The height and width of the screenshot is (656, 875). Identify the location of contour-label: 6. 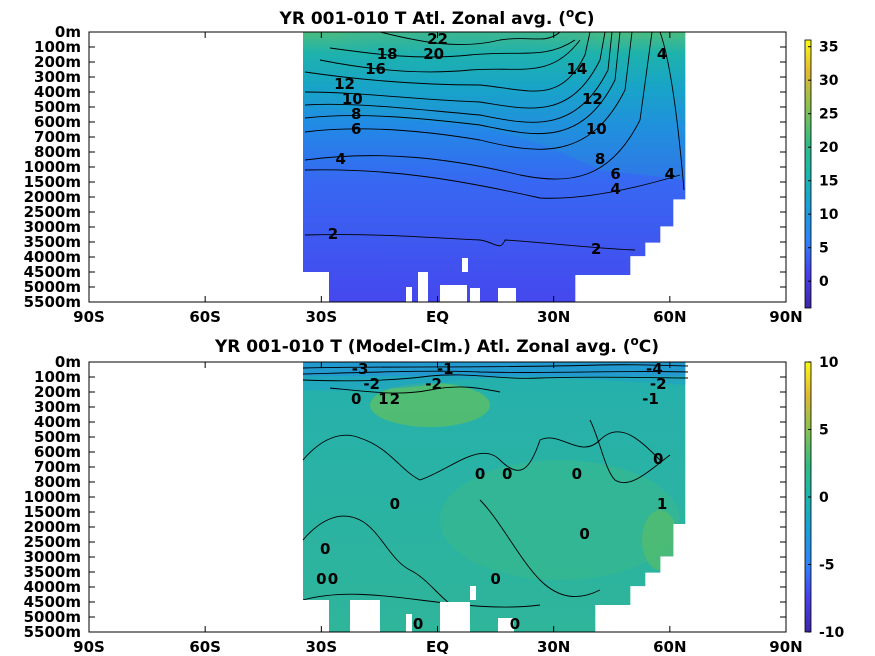
(615, 174).